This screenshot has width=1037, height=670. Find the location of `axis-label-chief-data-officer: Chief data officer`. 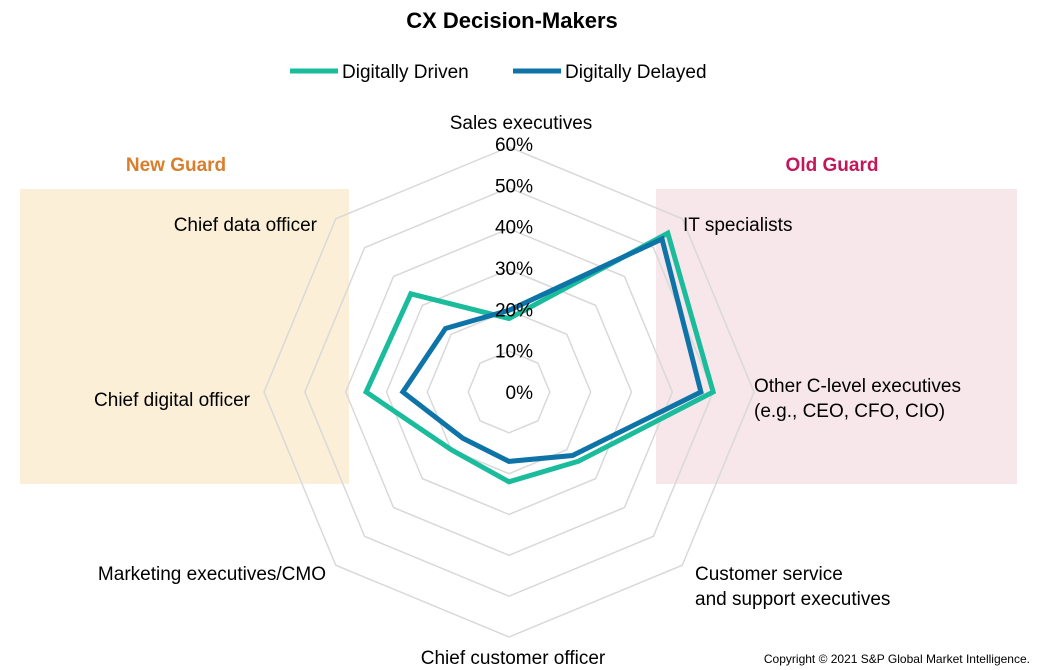

axis-label-chief-data-officer: Chief data officer is located at coordinates (246, 225).